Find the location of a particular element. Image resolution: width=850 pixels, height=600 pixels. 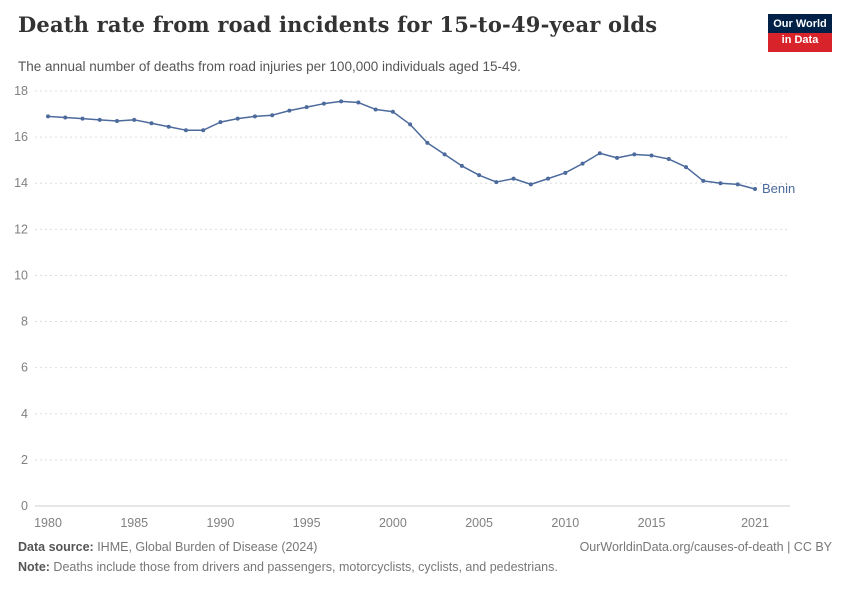

y-tick-label: 16 is located at coordinates (21, 137).